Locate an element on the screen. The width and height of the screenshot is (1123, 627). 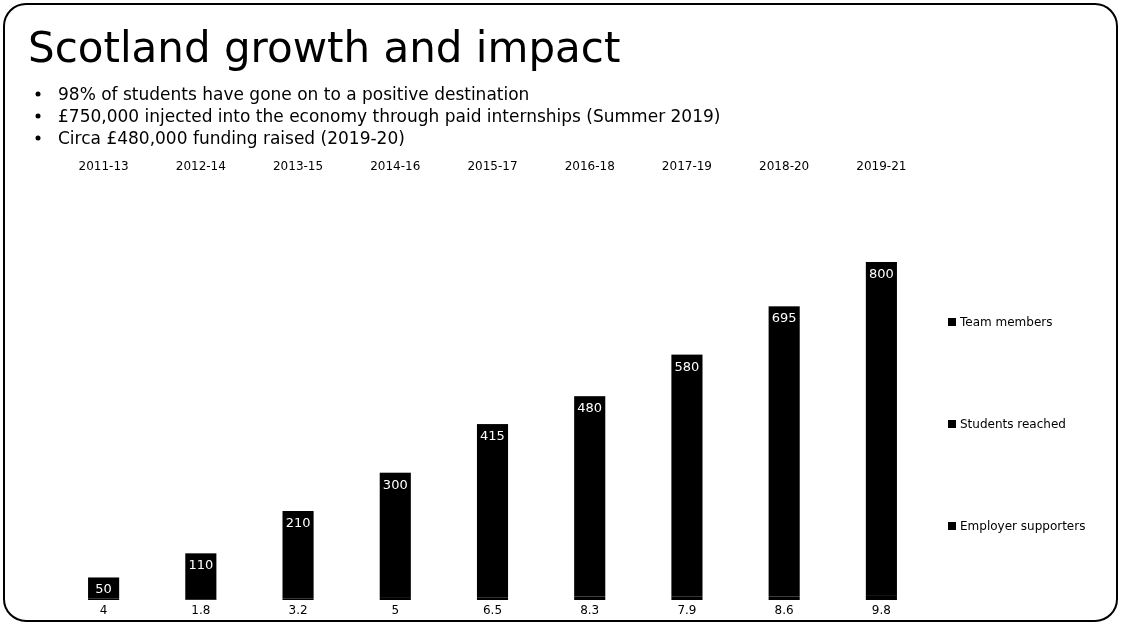
data-label: 8.6 is located at coordinates (784, 610).